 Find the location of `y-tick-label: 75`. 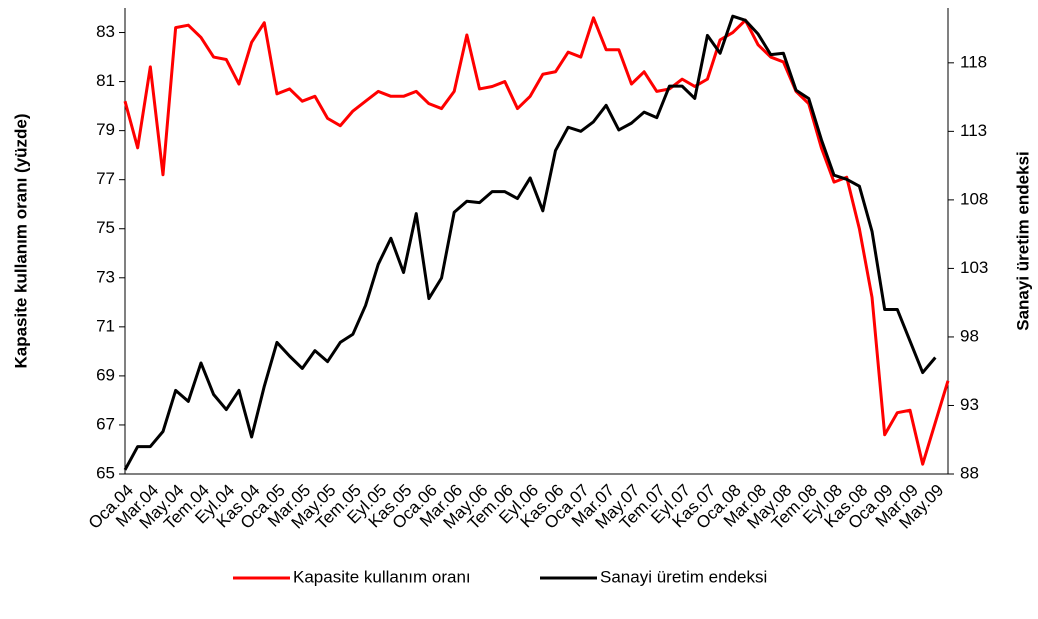

y-tick-label: 75 is located at coordinates (105, 227).